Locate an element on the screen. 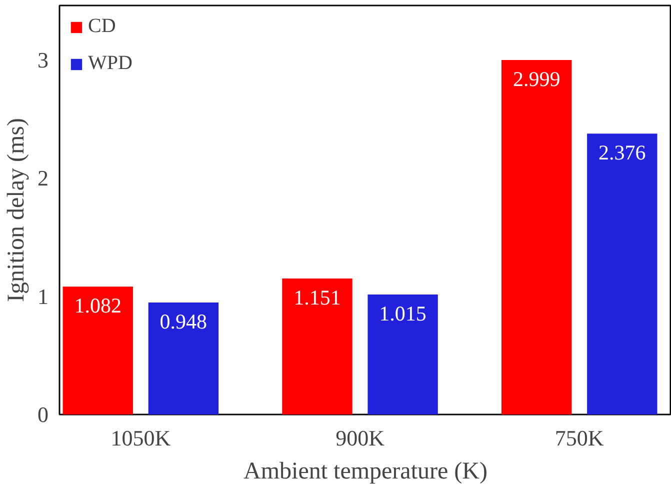 The height and width of the screenshot is (487, 671). y-tick-label: 0 is located at coordinates (43, 414).